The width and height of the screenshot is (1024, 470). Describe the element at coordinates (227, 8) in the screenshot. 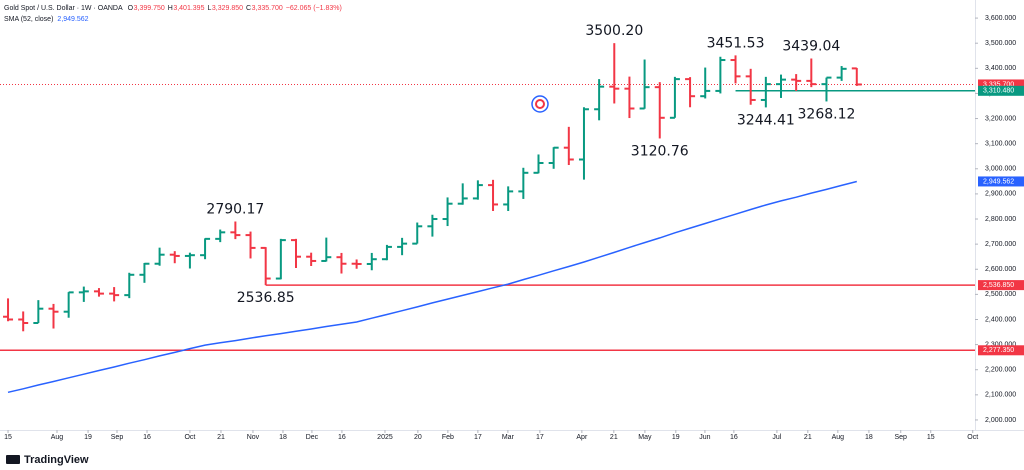

I see `ohlc-value: 3,329.850` at that location.